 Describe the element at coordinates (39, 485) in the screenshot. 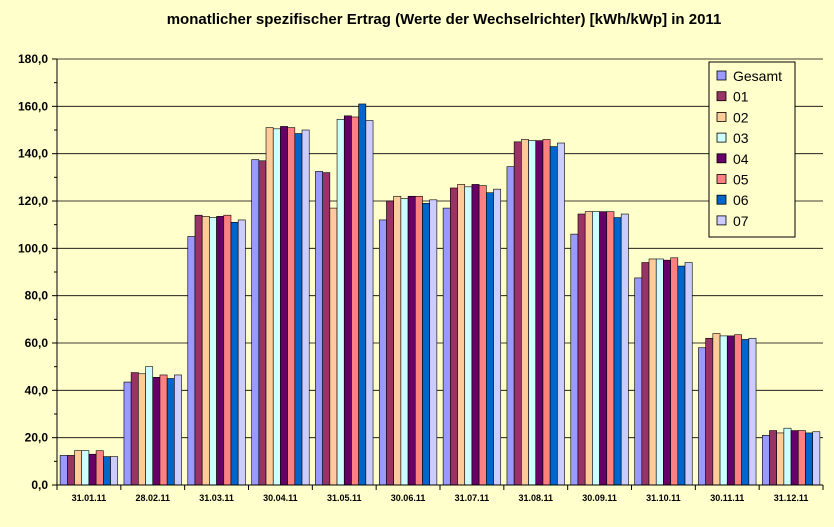

I see `y-tick-label: 0,0` at that location.